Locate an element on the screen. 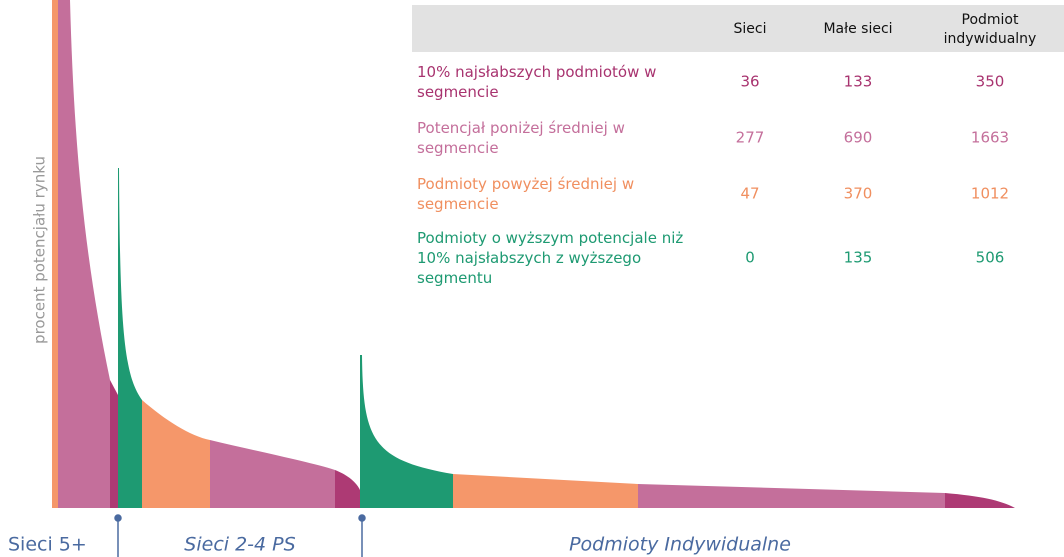 The image size is (1064, 557). cell-value: 1663 is located at coordinates (990, 138).